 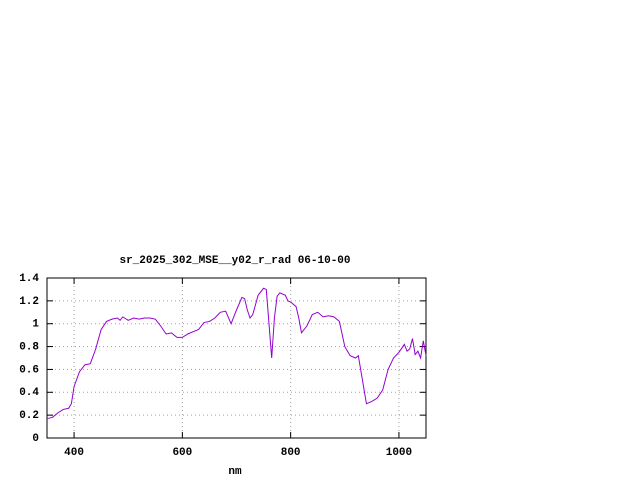 I want to click on chart-title: sr_2025_302_MSE__y02_r_rad 06-10-00, so click(x=234, y=261).